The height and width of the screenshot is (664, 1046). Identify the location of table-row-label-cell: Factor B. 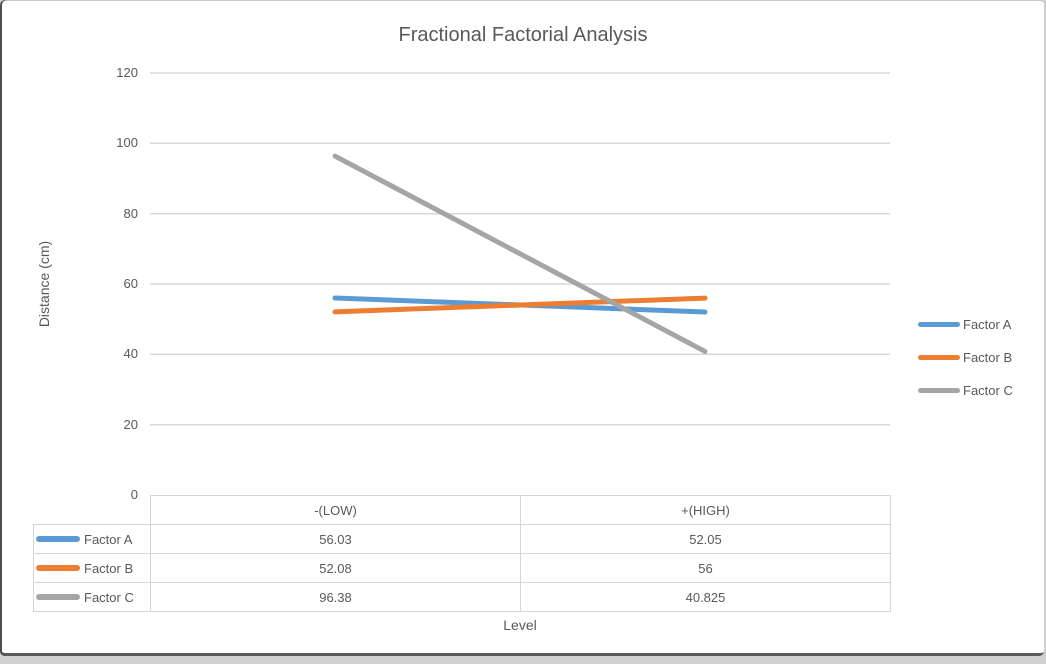
(92, 568).